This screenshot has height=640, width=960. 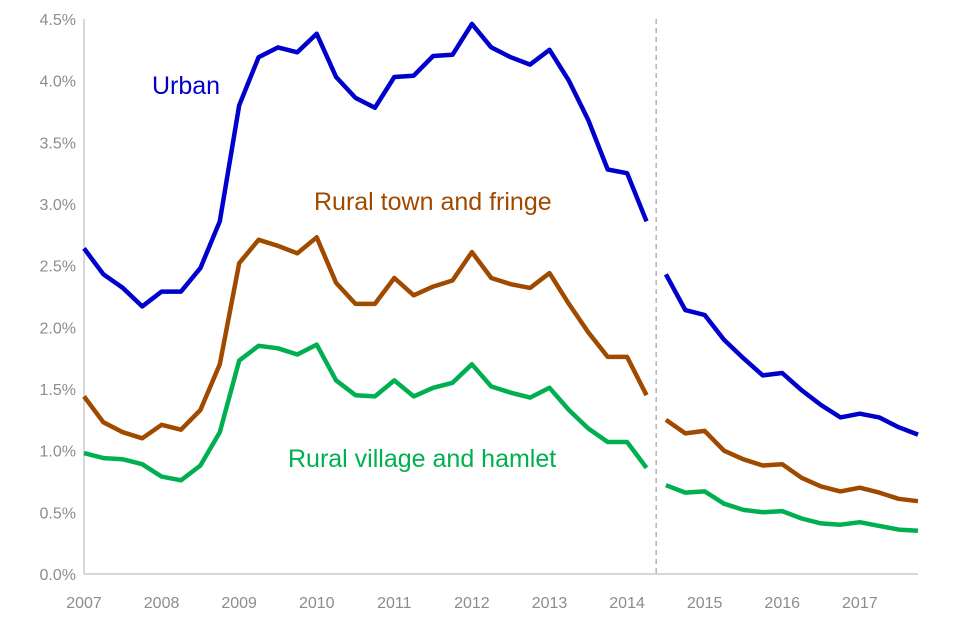 I want to click on x-tick-label: 2012, so click(x=472, y=603).